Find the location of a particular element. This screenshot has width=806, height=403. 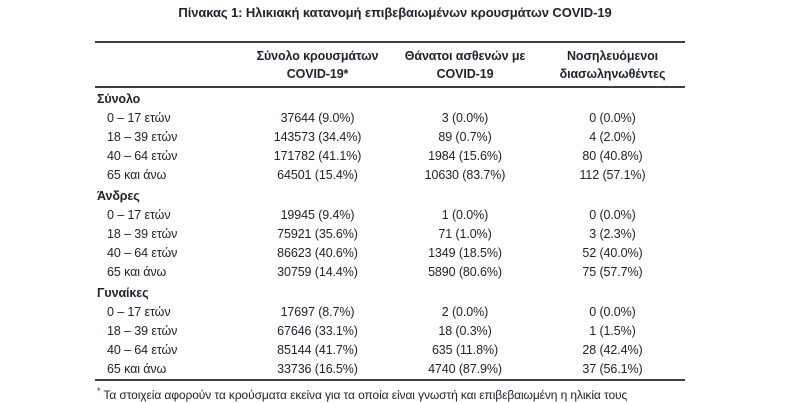

cell-cases: 75921 (35.6%) is located at coordinates (317, 234).